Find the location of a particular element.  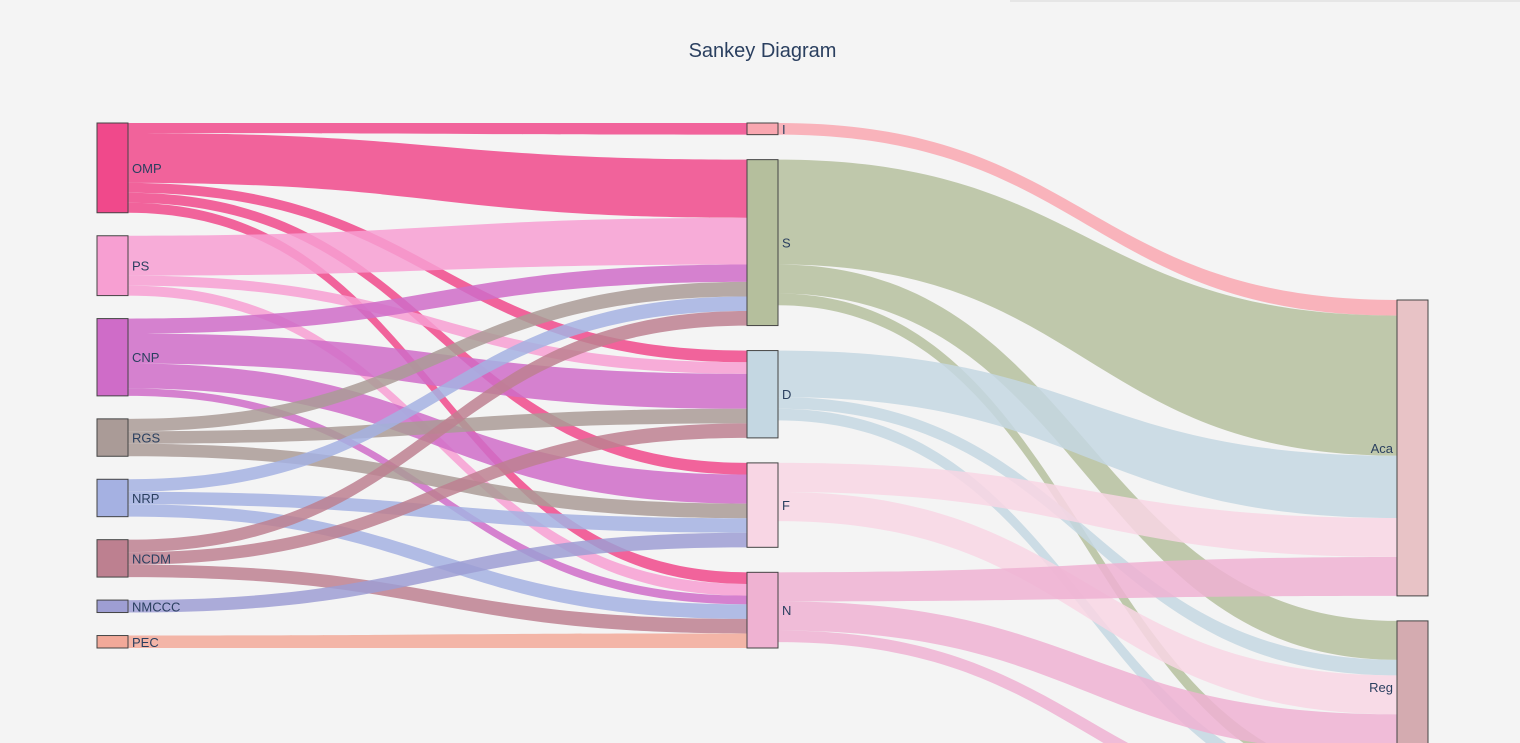

node-aca is located at coordinates (1412, 448).